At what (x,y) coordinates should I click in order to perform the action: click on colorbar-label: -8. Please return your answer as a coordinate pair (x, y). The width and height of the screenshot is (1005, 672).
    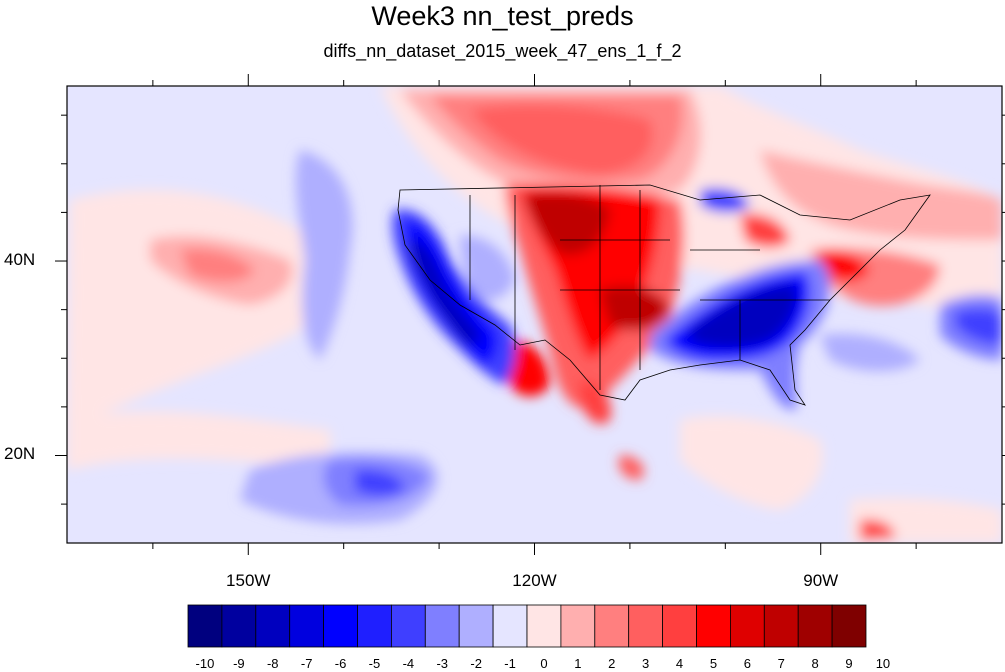
    Looking at the image, I should click on (272, 663).